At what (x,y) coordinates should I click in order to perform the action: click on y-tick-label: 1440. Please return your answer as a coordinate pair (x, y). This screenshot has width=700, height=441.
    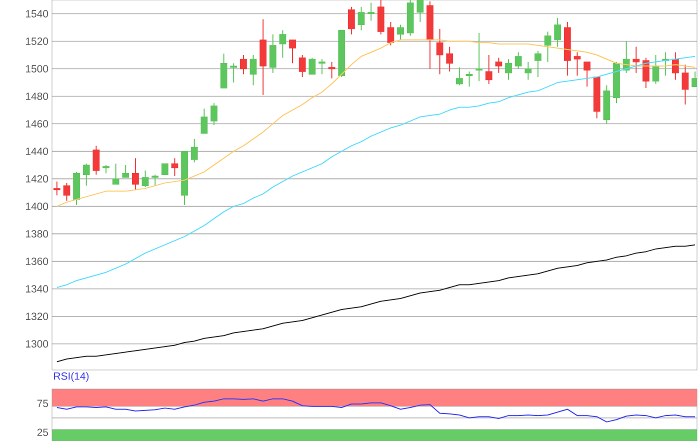
    Looking at the image, I should click on (37, 152).